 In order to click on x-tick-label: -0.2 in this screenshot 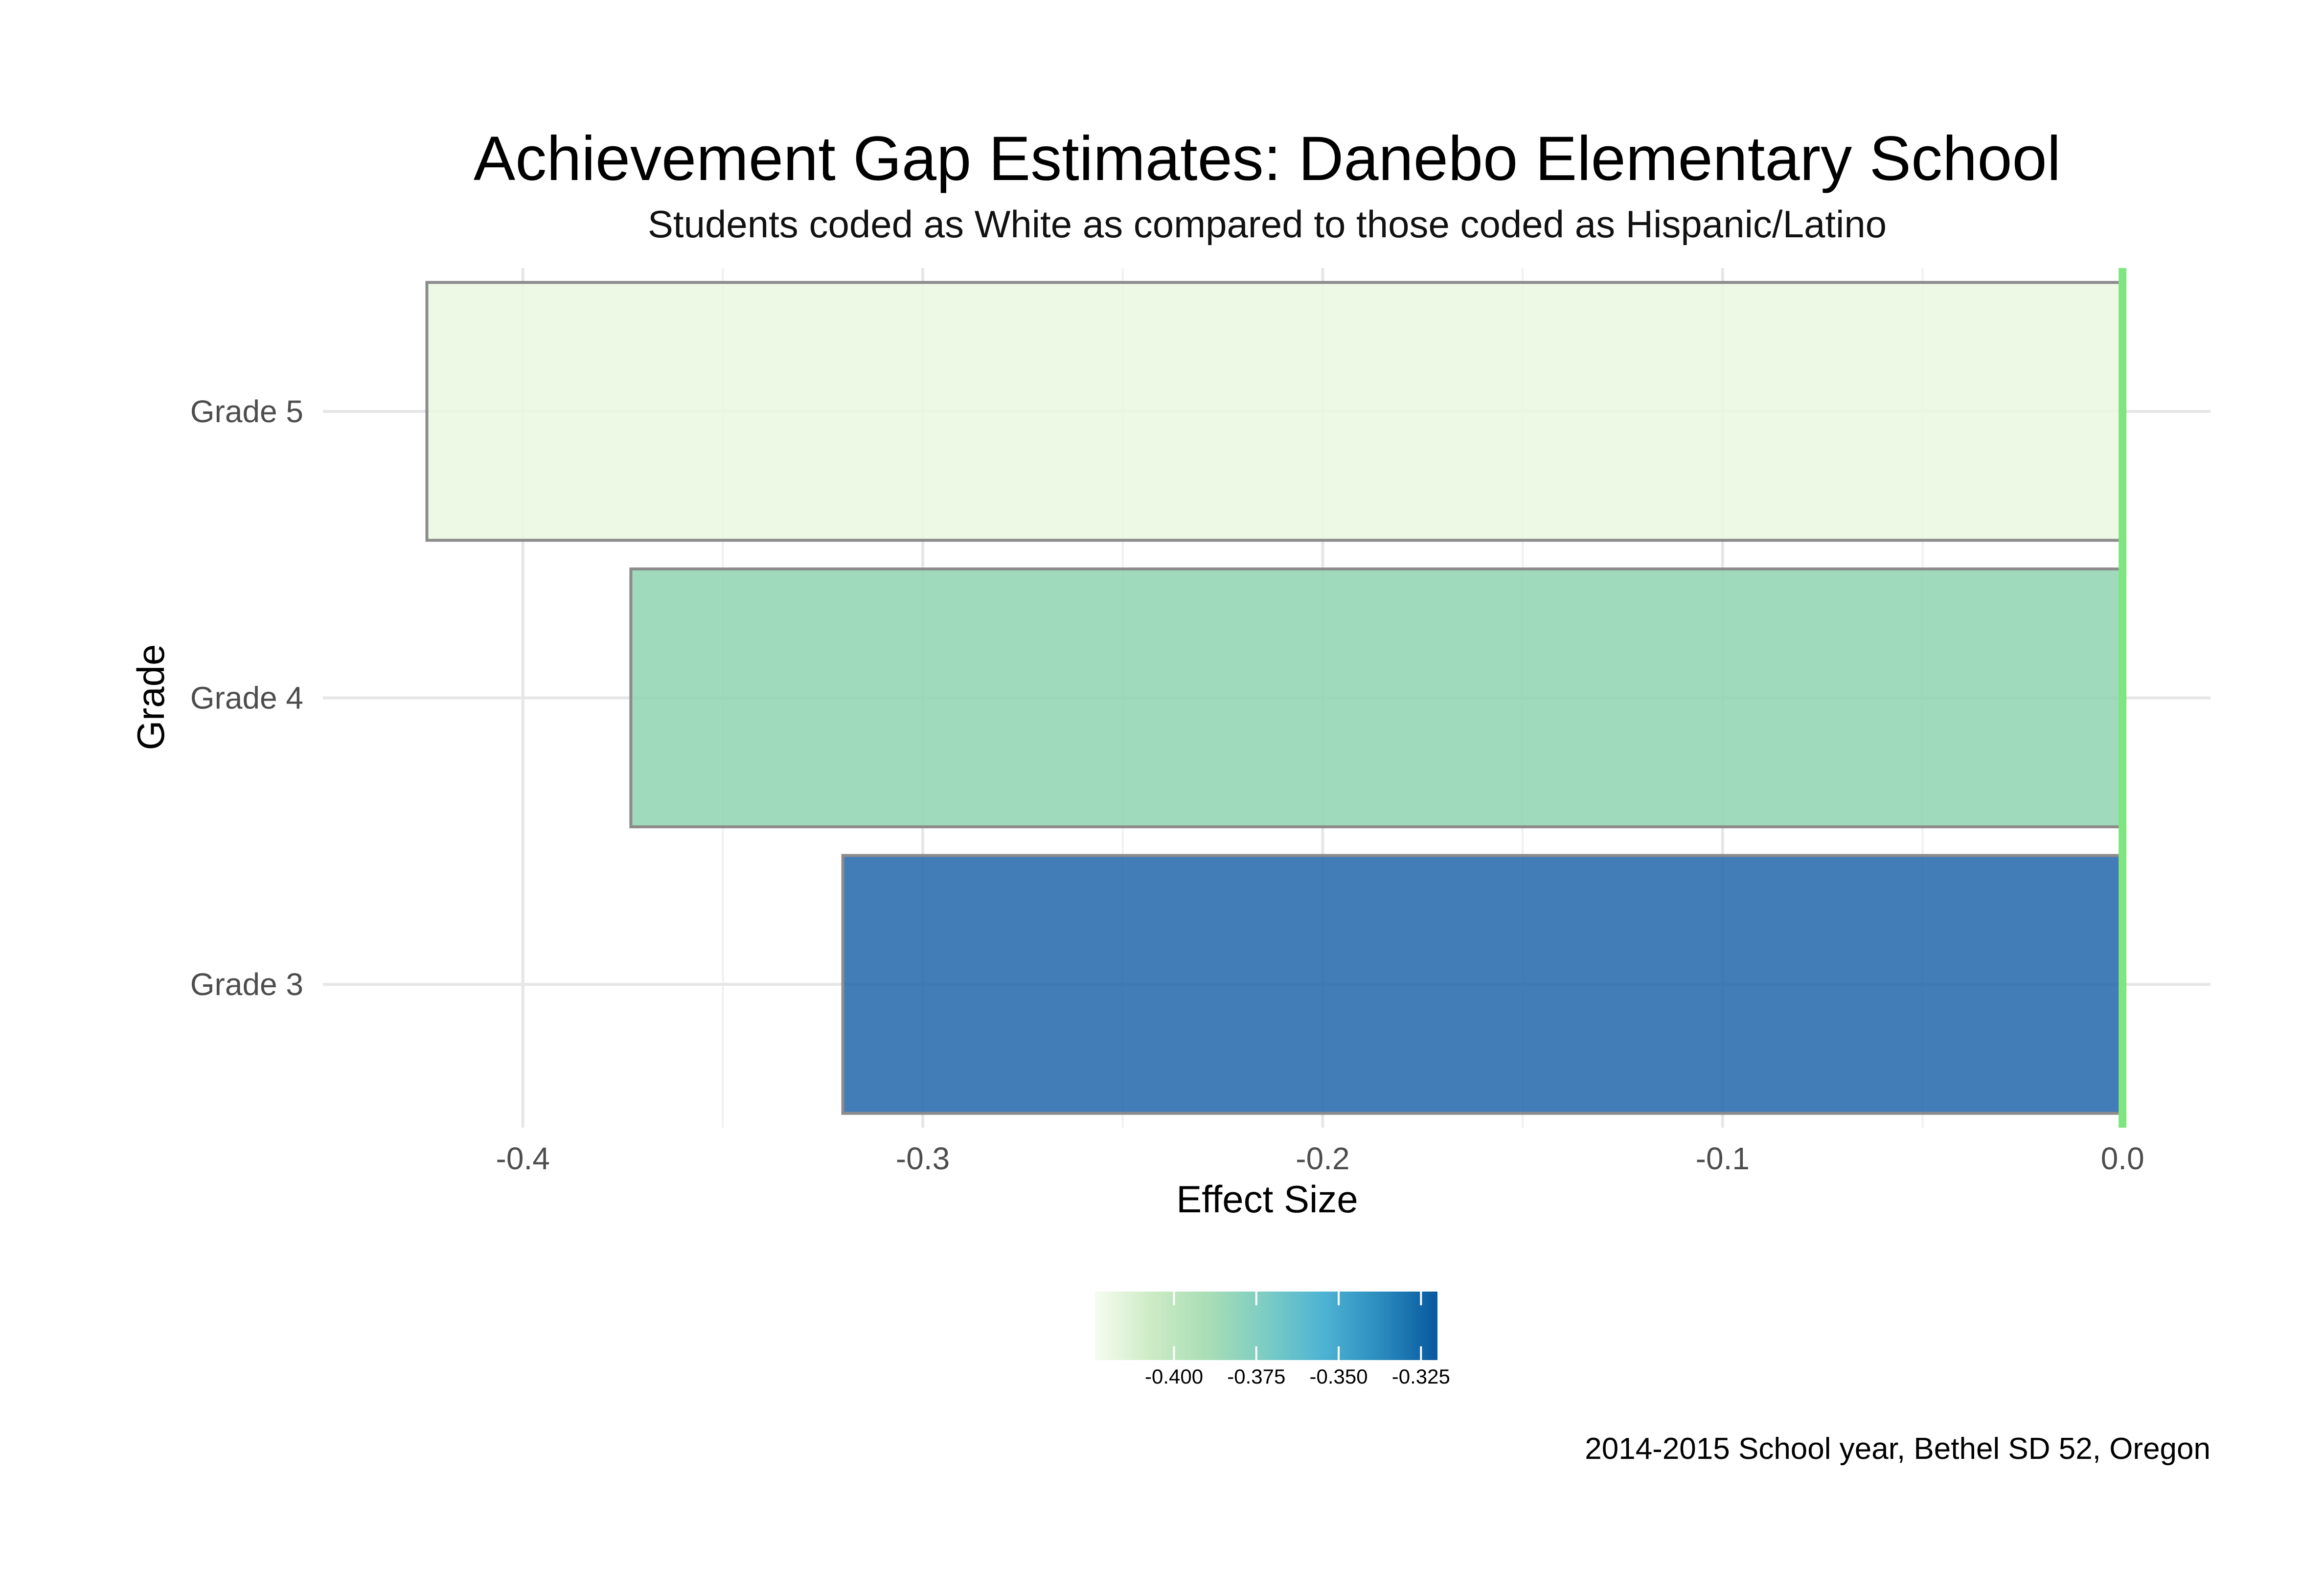, I will do `click(1322, 1159)`.